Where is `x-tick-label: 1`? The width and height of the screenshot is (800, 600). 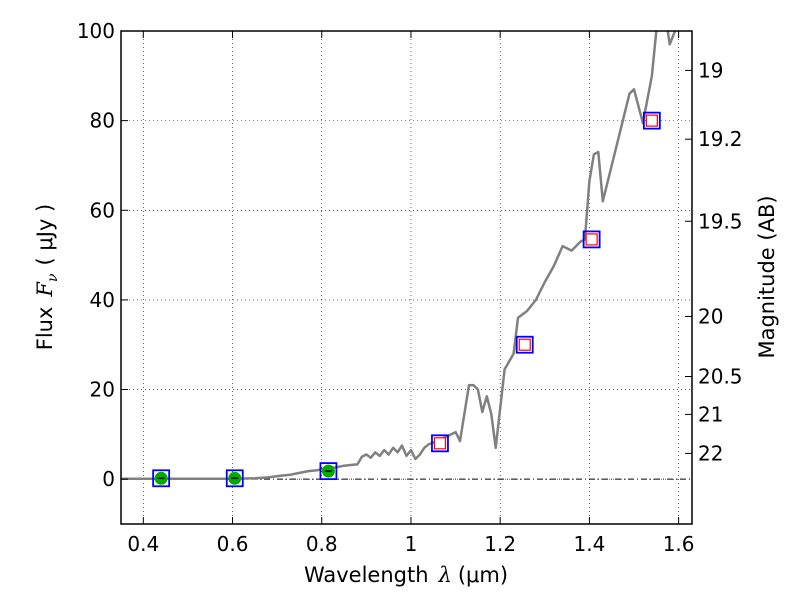 x-tick-label: 1 is located at coordinates (411, 544).